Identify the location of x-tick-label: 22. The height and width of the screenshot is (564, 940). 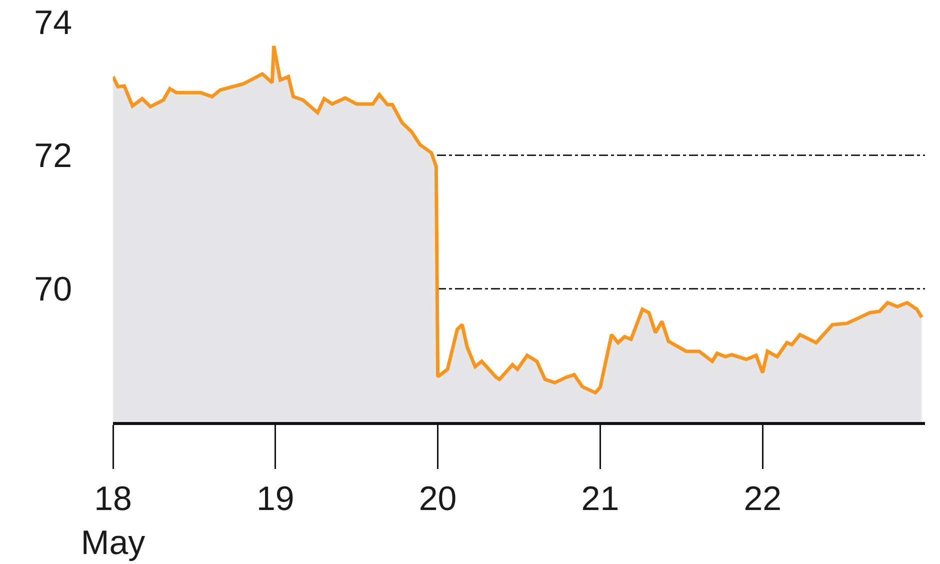
(763, 499).